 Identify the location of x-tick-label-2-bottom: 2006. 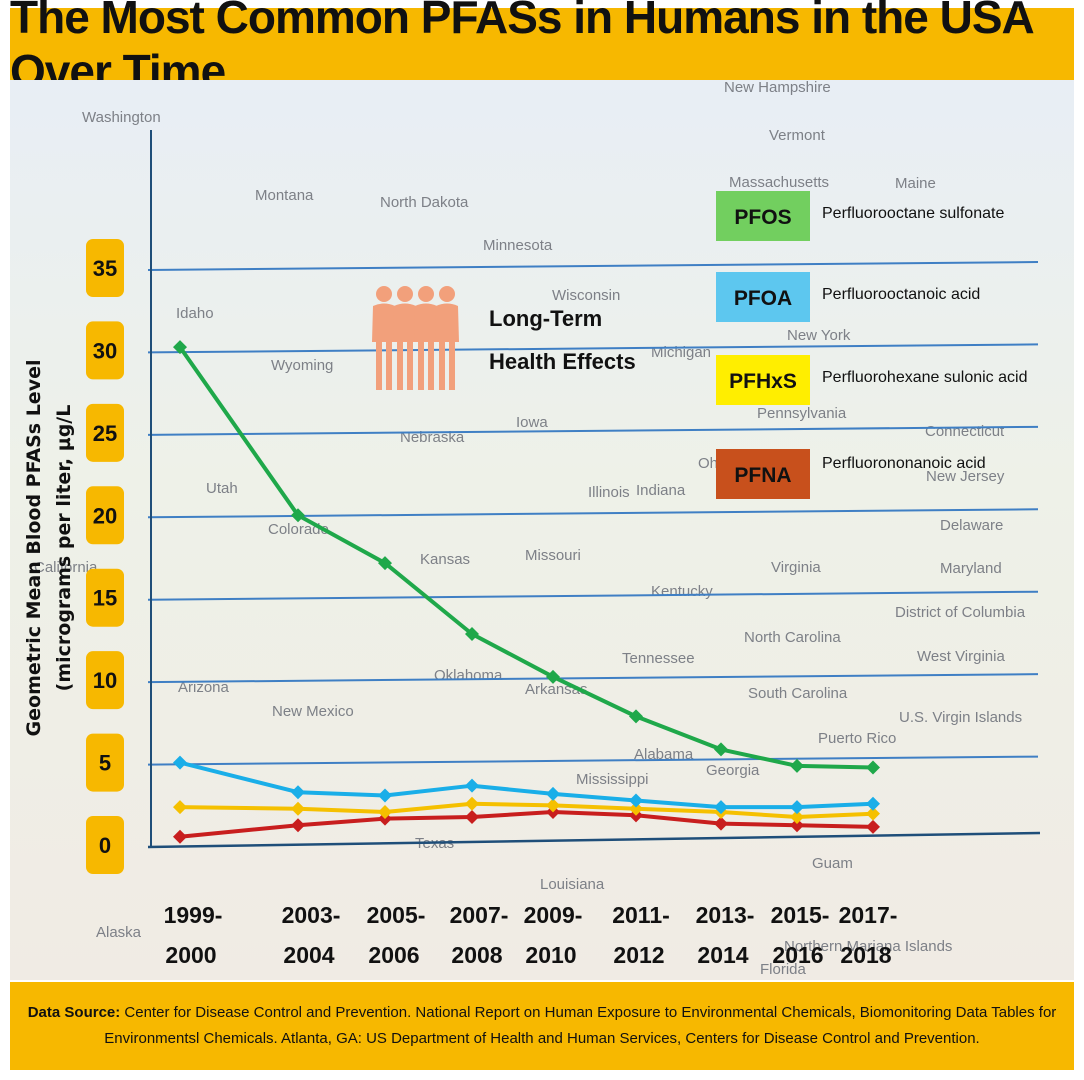
(393, 955).